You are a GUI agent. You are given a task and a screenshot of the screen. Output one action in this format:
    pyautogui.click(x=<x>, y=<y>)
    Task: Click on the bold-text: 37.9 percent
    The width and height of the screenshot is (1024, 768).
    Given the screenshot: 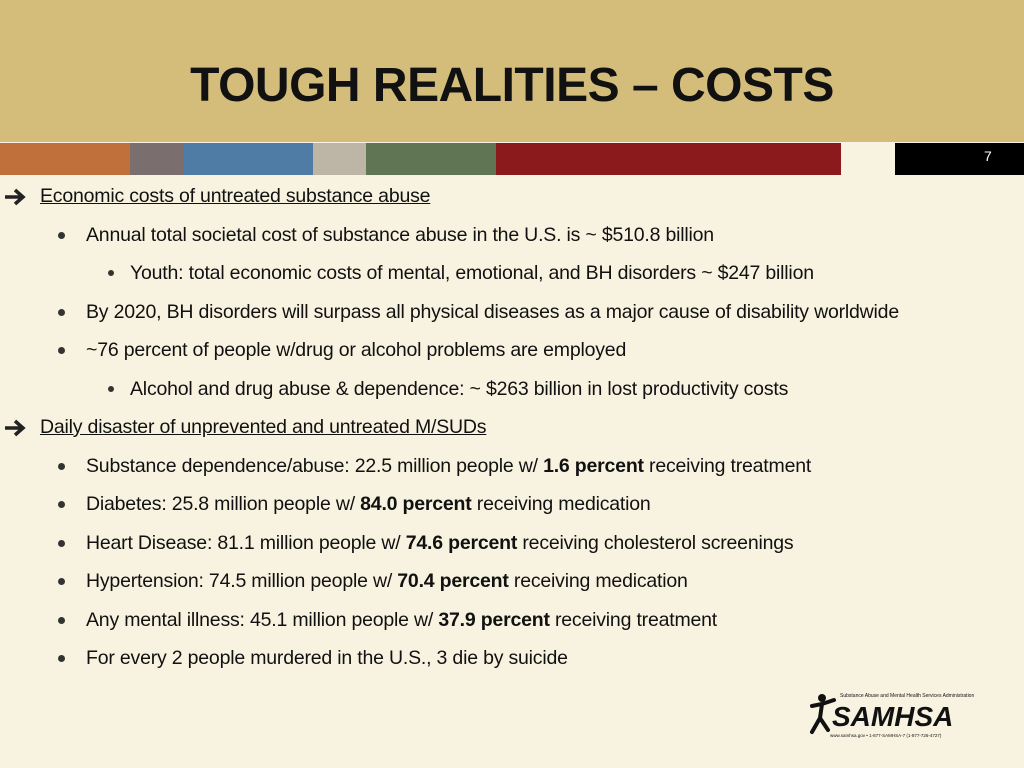 What is the action you would take?
    pyautogui.click(x=494, y=619)
    